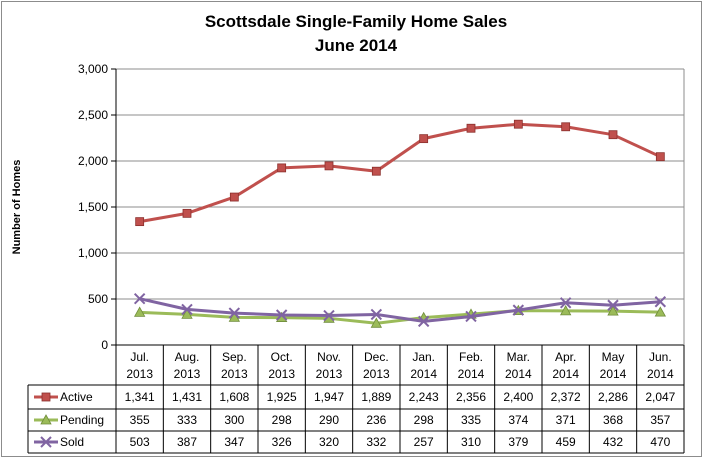 Image resolution: width=703 pixels, height=458 pixels. Describe the element at coordinates (139, 357) in the screenshot. I see `category-label: Jul.` at that location.